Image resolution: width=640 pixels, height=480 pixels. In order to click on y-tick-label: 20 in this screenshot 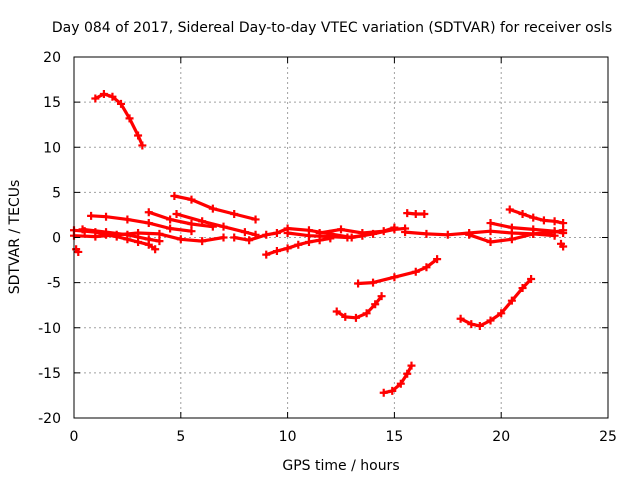, I will do `click(52, 58)`.